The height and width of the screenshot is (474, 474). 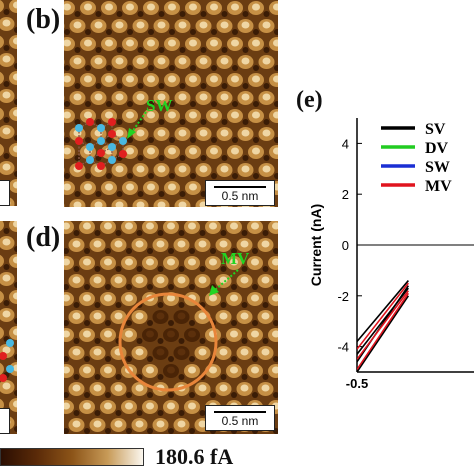 What do you see at coordinates (8, 327) in the screenshot?
I see `stm-panel-c-partial` at bounding box center [8, 327].